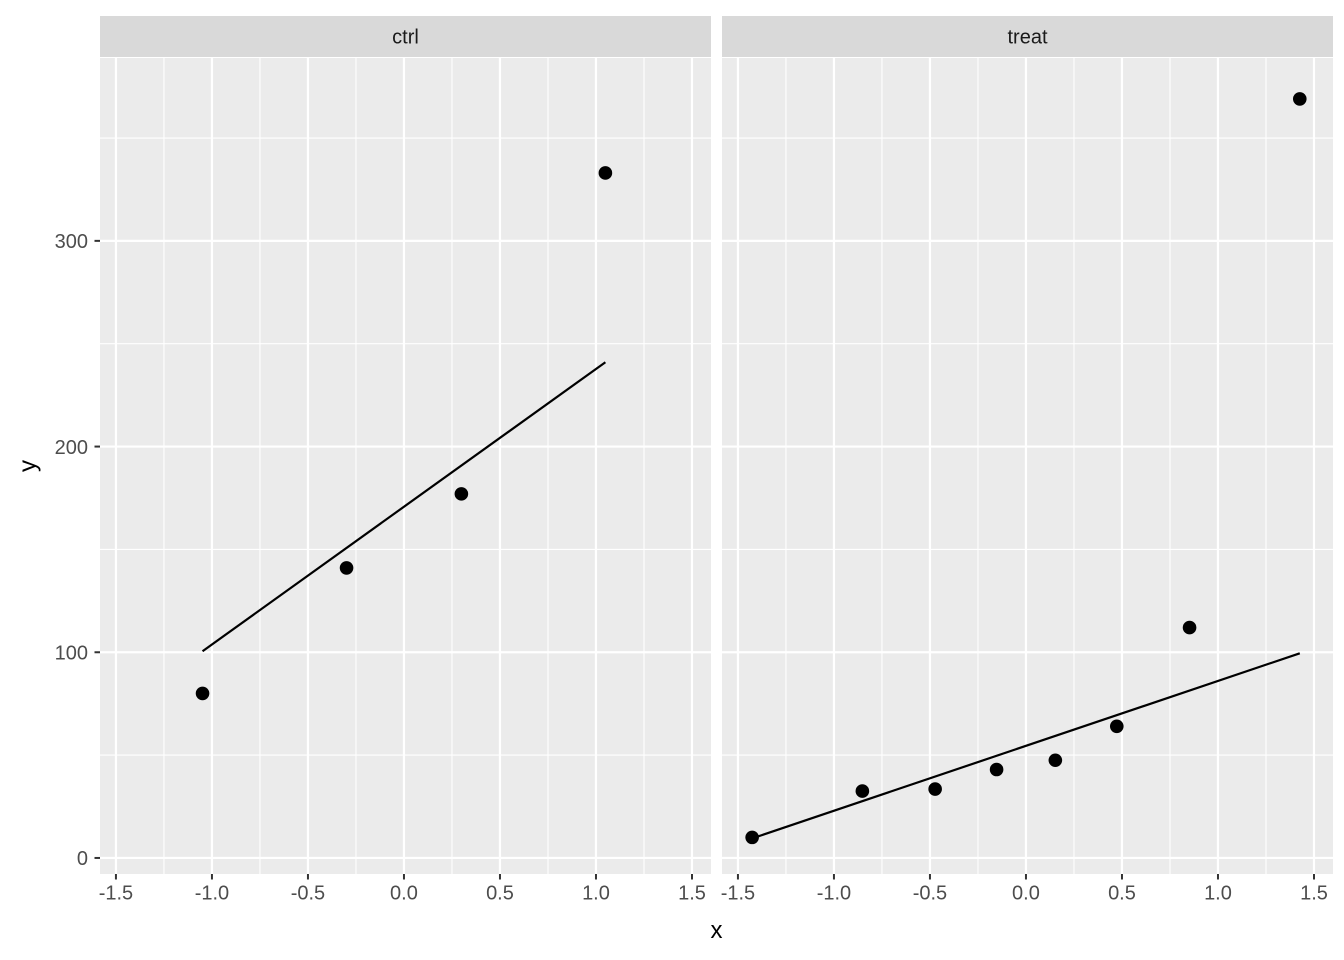 The image size is (1344, 960). What do you see at coordinates (71, 242) in the screenshot?
I see `y-tick-label: 300` at bounding box center [71, 242].